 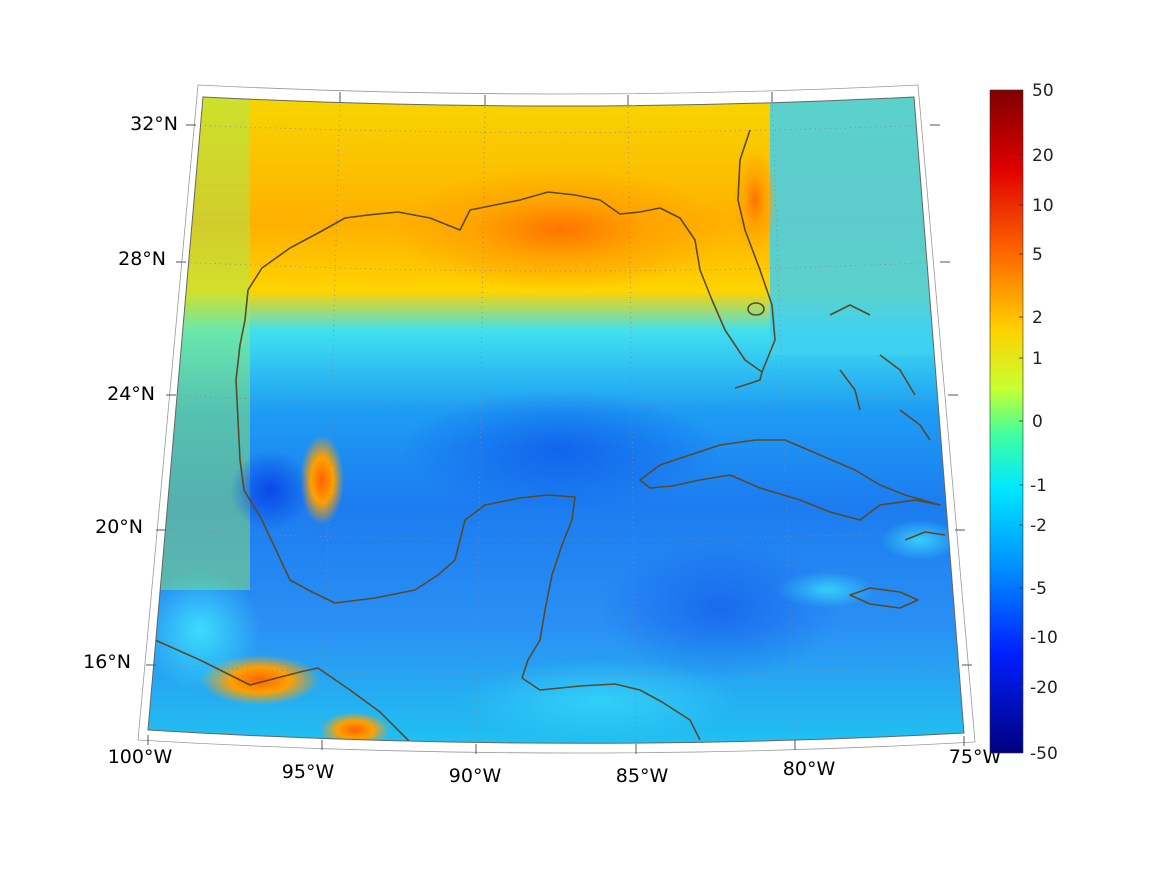 I want to click on lon-label-80: 80°W, so click(x=809, y=769).